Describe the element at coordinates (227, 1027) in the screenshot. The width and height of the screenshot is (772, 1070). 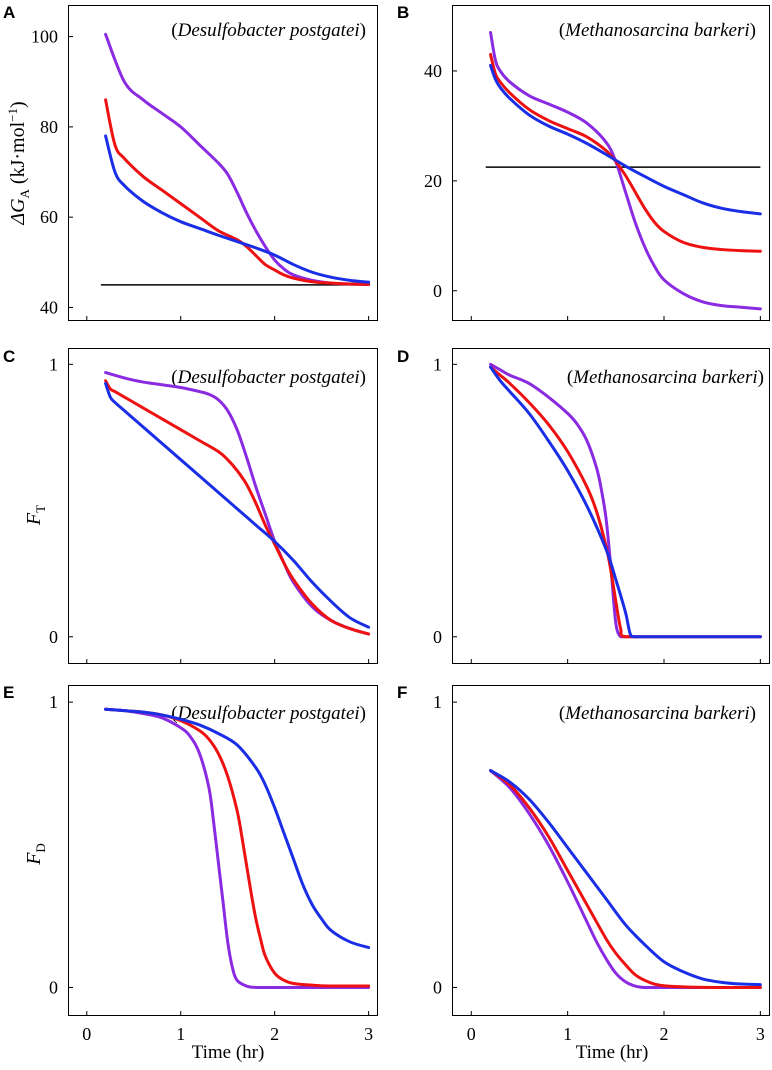
I see `x-ticks-e: 0 1 2 3` at that location.